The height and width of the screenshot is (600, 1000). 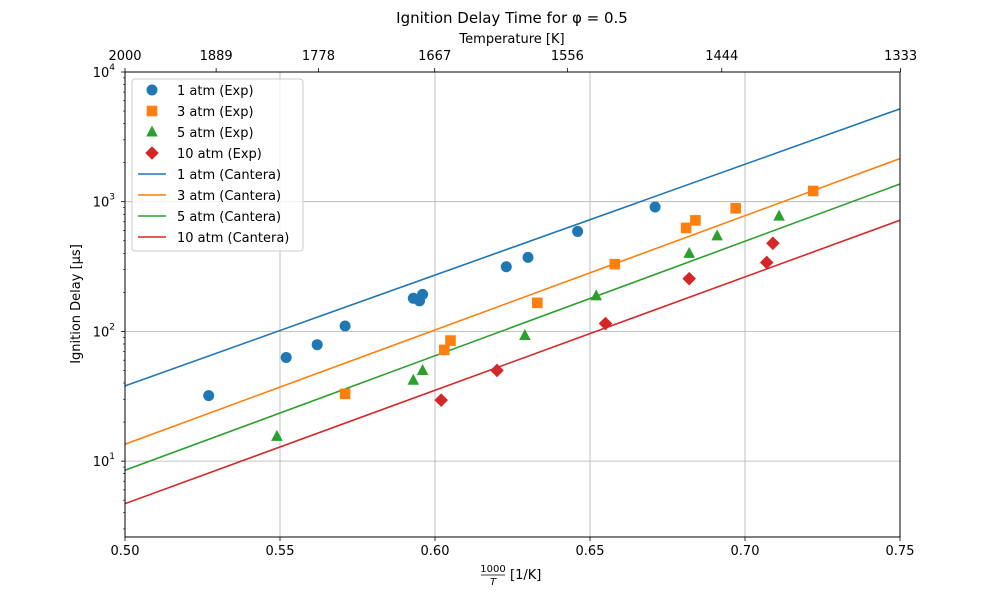 I want to click on legend-label: 1 atm (Exp), so click(x=215, y=91).